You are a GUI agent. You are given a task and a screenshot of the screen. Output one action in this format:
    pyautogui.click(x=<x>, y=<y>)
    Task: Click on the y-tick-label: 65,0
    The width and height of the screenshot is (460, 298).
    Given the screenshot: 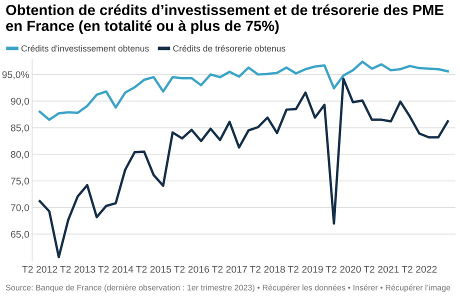 What is the action you would take?
    pyautogui.click(x=20, y=234)
    